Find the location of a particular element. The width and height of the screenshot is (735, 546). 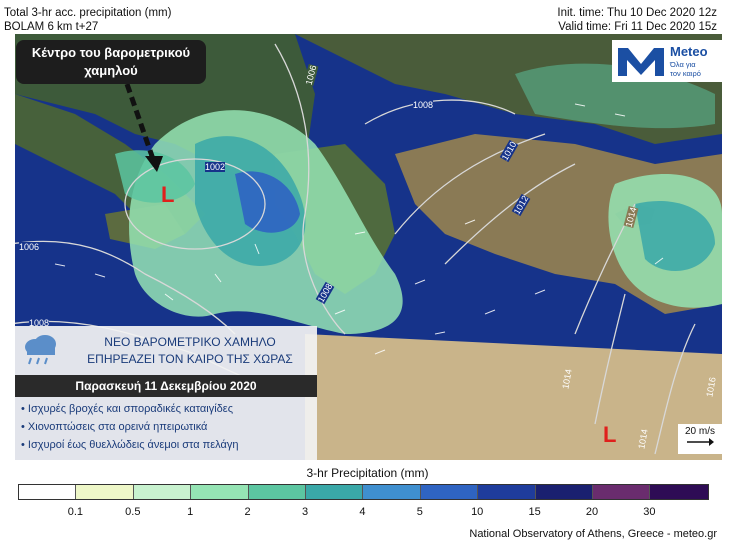

legend-tick-label: 4 is located at coordinates (362, 512).